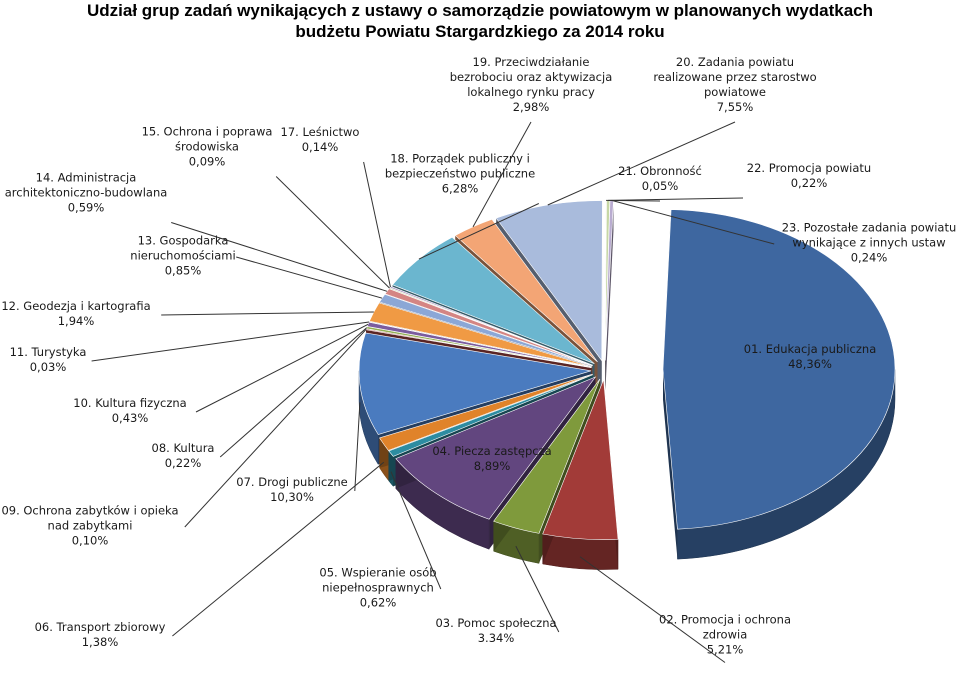  I want to click on slice-label: 12. Geodezja i kartografia 1,94%, so click(75, 313).